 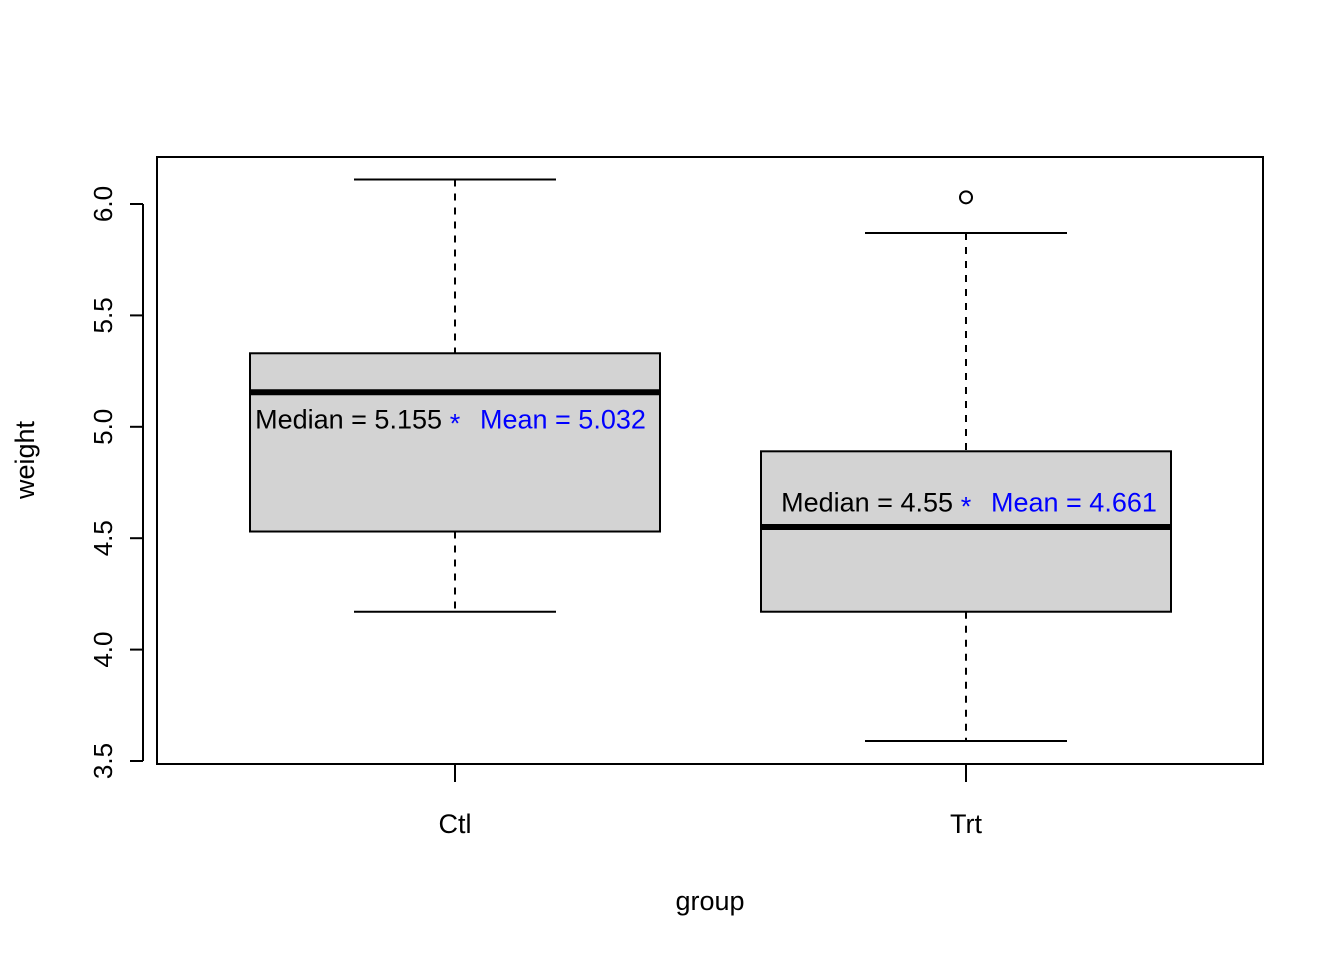 I want to click on stat-annotation: Median = 5.155 * Mean = 5.032, so click(x=450, y=422).